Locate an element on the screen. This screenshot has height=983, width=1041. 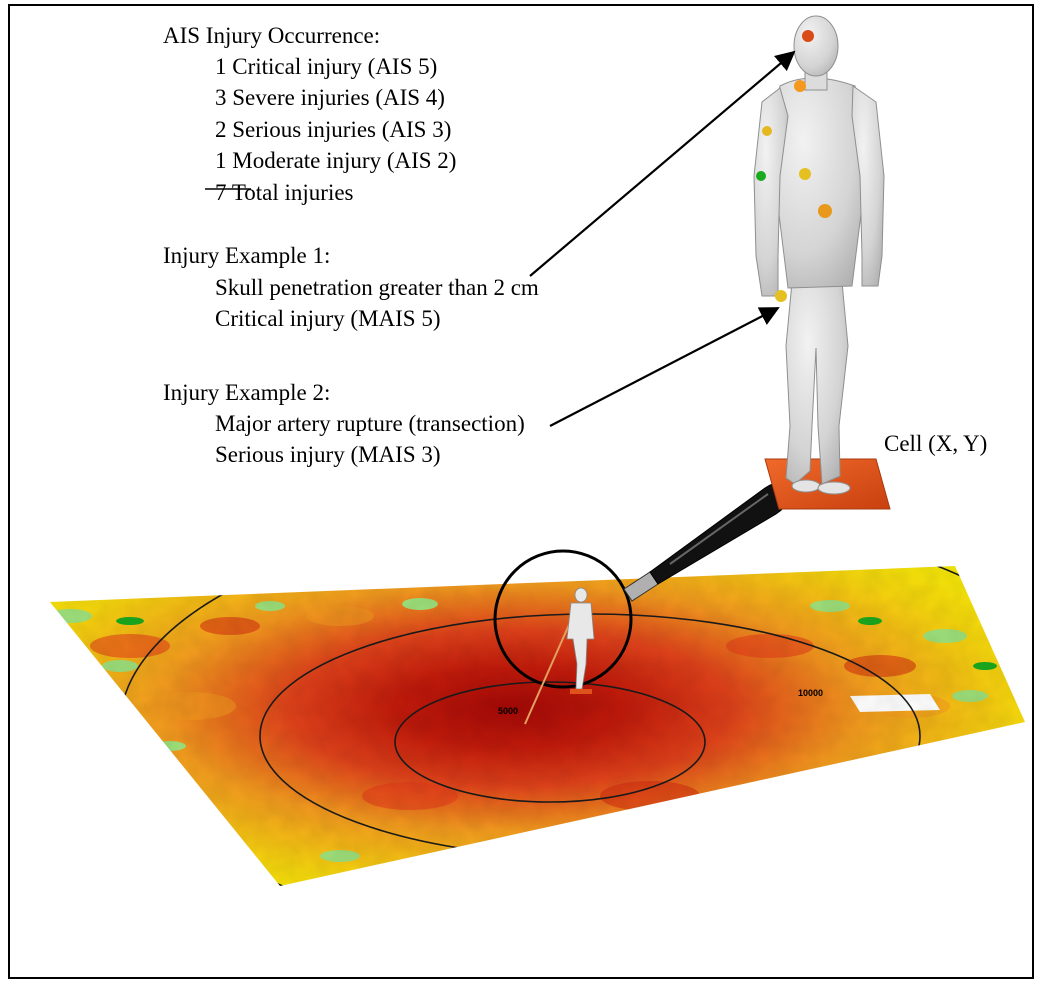
example2-line2: Serious injury (MAIS 3) is located at coordinates (328, 454).